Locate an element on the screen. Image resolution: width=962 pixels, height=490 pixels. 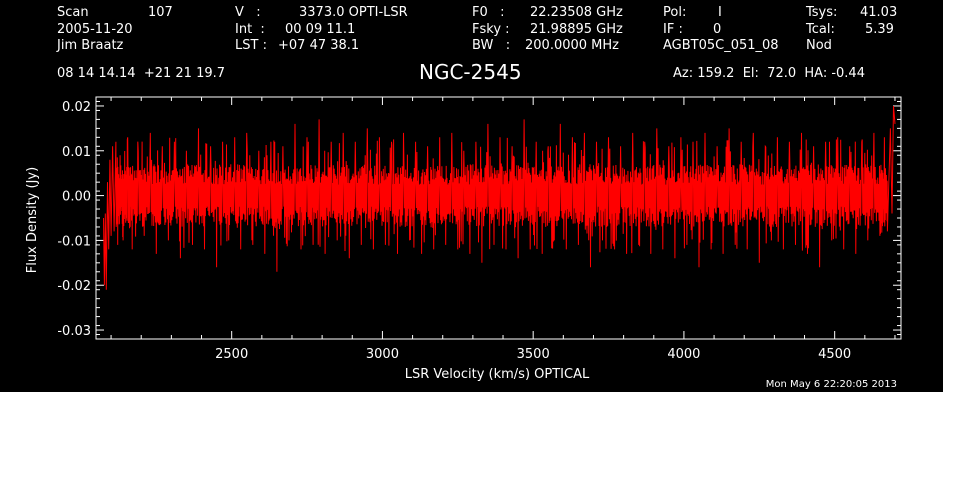
bandwidth-label: BW : is located at coordinates (491, 45).